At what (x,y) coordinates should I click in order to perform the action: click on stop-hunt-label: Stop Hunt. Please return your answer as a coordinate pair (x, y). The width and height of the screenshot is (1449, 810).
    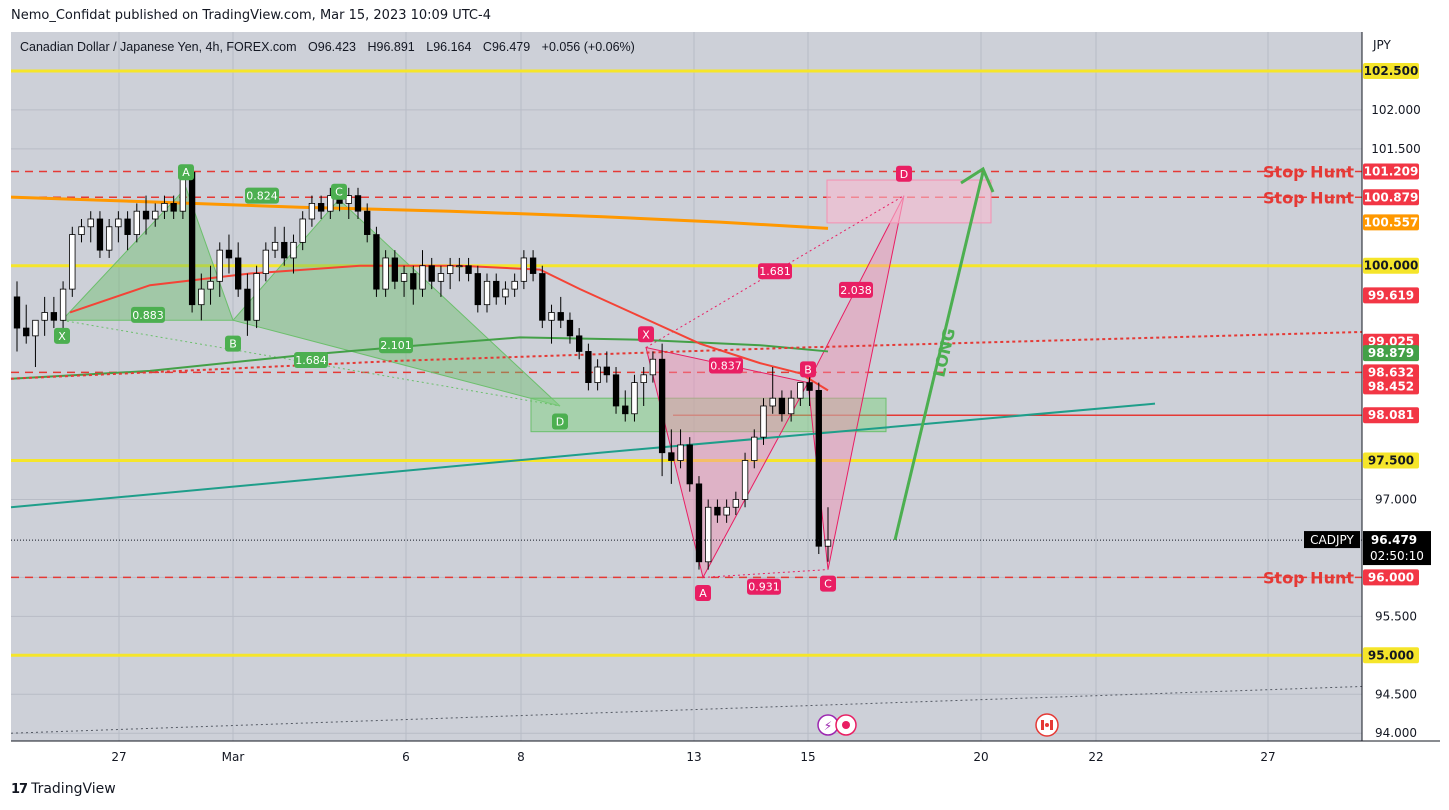
    Looking at the image, I should click on (1308, 577).